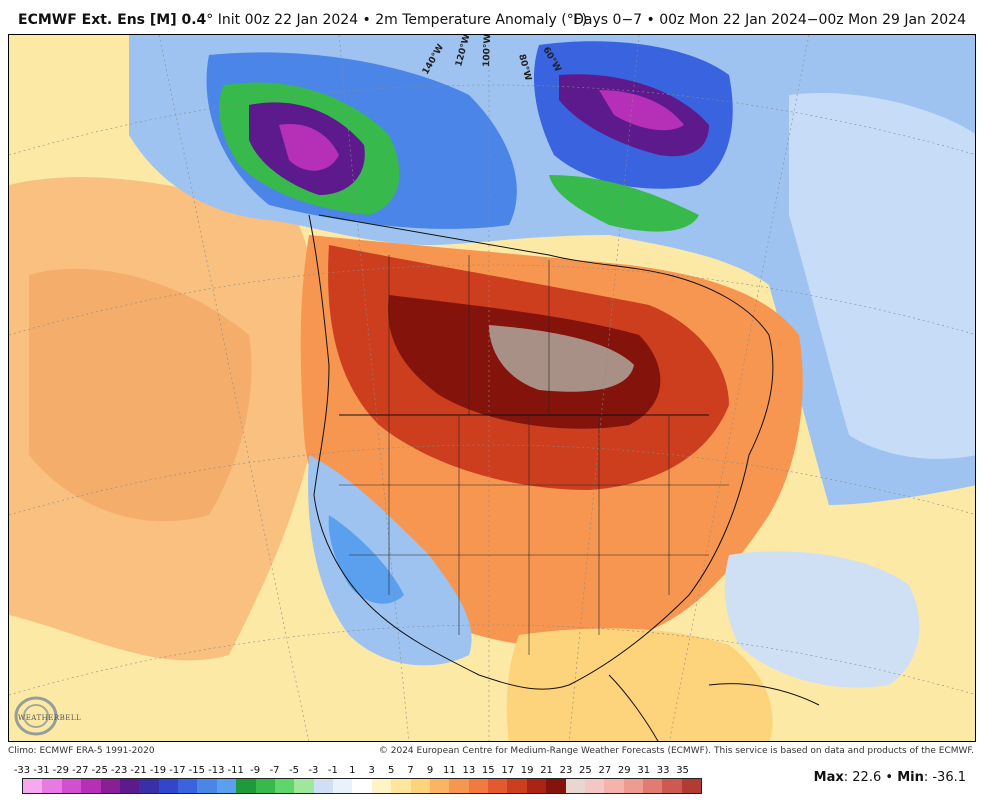  Describe the element at coordinates (949, 777) in the screenshot. I see `min-value: -36.1` at that location.